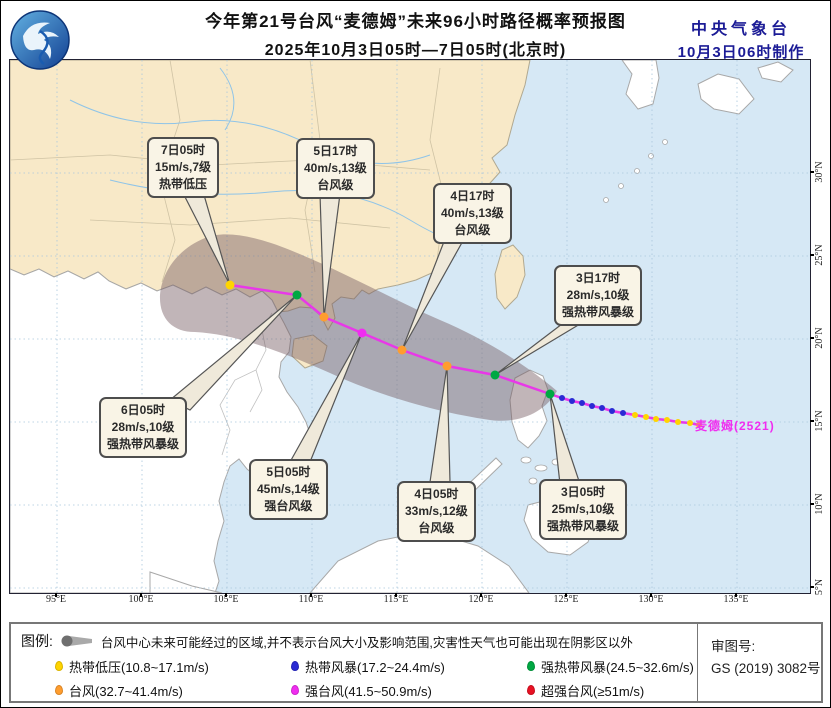 This screenshot has height=708, width=831. Describe the element at coordinates (617, 667) in the screenshot. I see `legend-label: 强热带风暴(24.5~32.6m/s)` at that location.